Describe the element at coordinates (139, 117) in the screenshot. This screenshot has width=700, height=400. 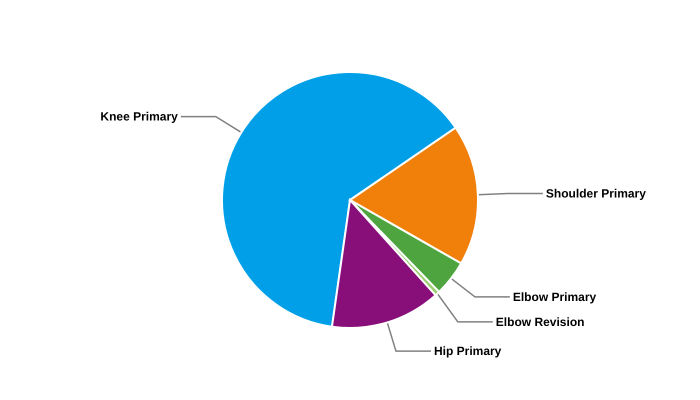
I see `slice-label: Knee Primary` at that location.